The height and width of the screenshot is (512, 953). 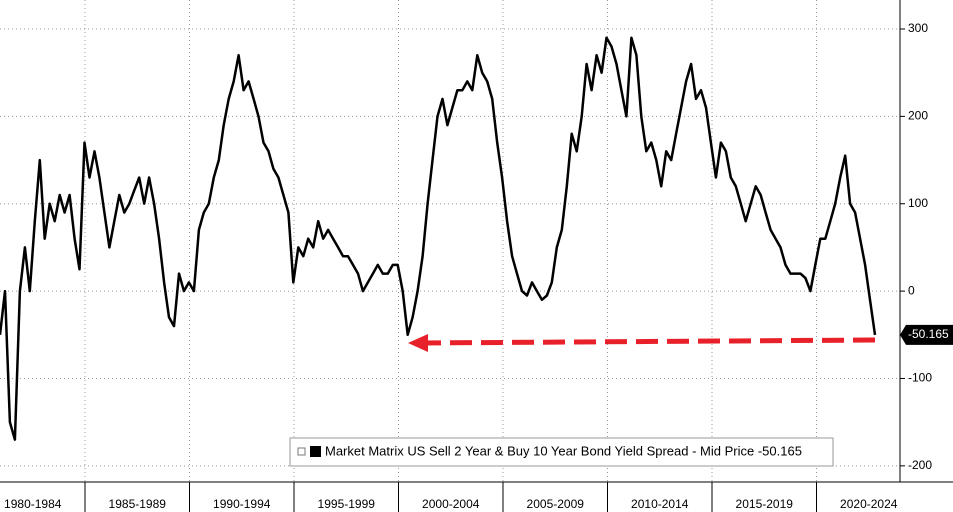 What do you see at coordinates (33, 504) in the screenshot?
I see `x-tick-label: 1980-1984` at bounding box center [33, 504].